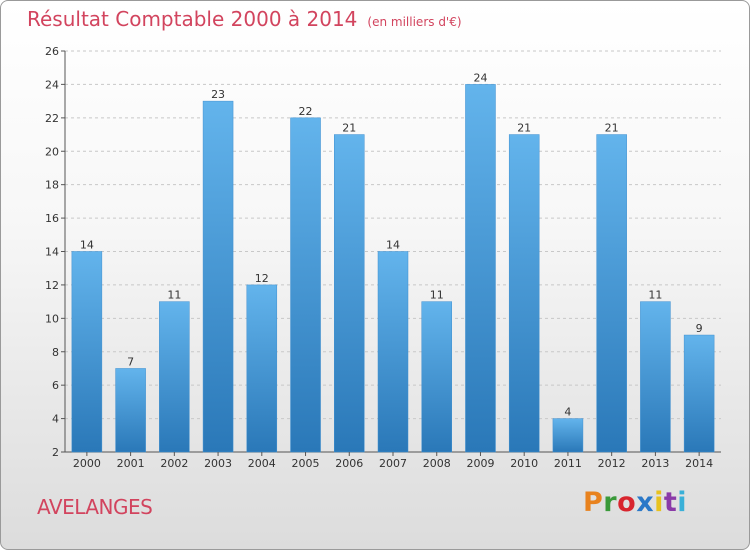 The height and width of the screenshot is (550, 750). Describe the element at coordinates (699, 463) in the screenshot. I see `x-tick-label: 2014` at that location.